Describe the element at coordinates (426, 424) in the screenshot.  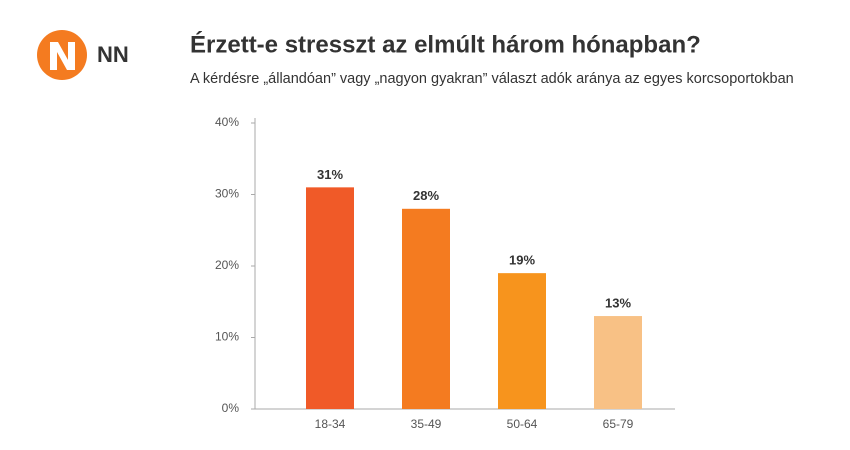
I see `x-tick-label: 35-49` at that location.